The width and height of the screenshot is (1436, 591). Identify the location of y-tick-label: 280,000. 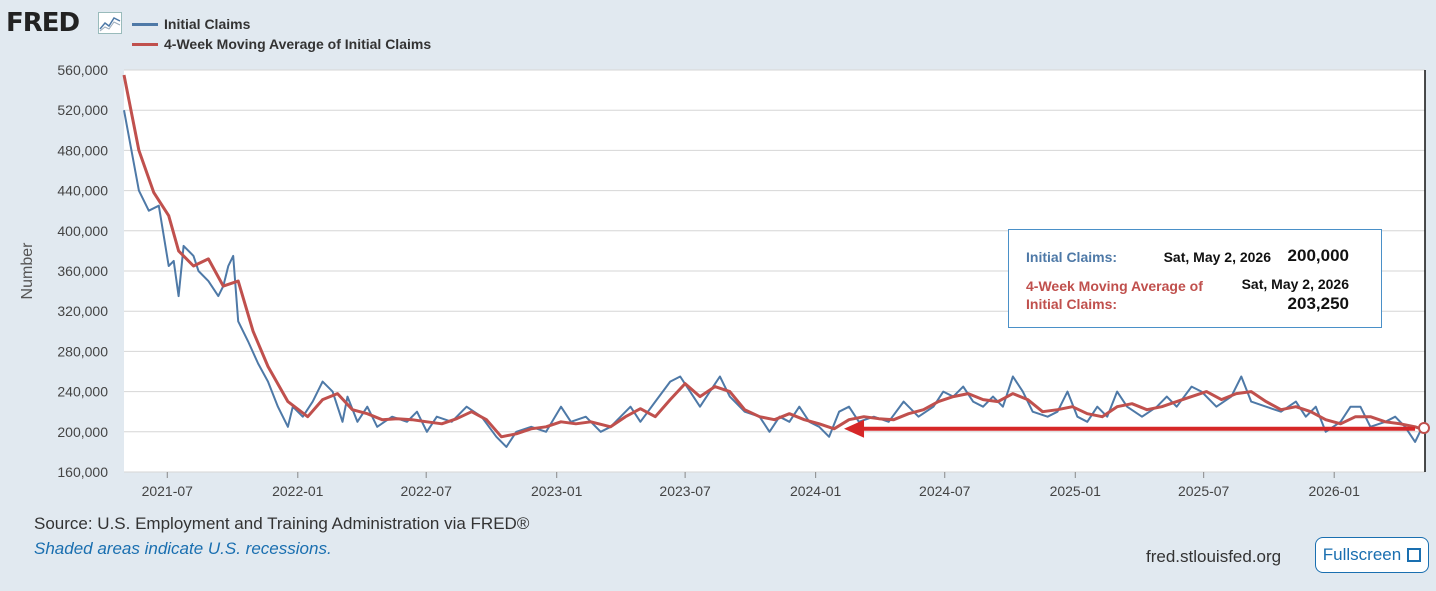
(82, 351).